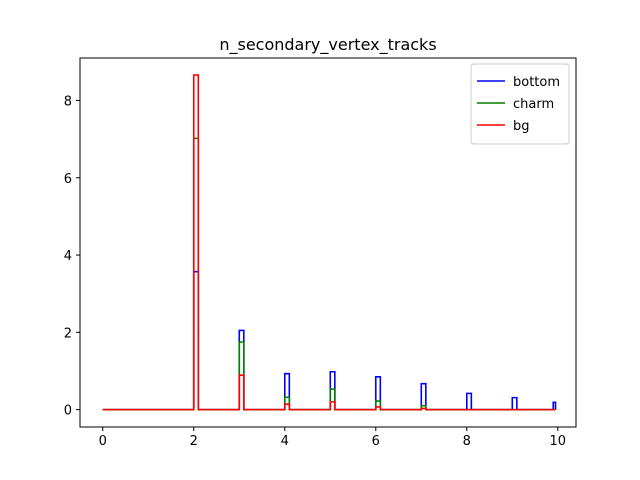  I want to click on legend-label-charm: charm, so click(533, 104).